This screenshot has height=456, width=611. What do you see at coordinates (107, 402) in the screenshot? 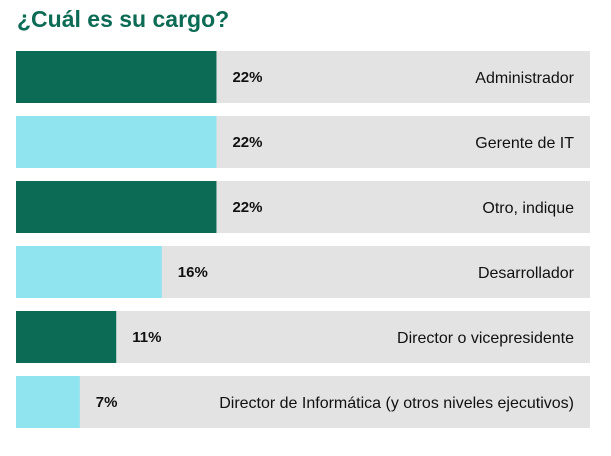
I see `bar-value-label: 7%` at bounding box center [107, 402].